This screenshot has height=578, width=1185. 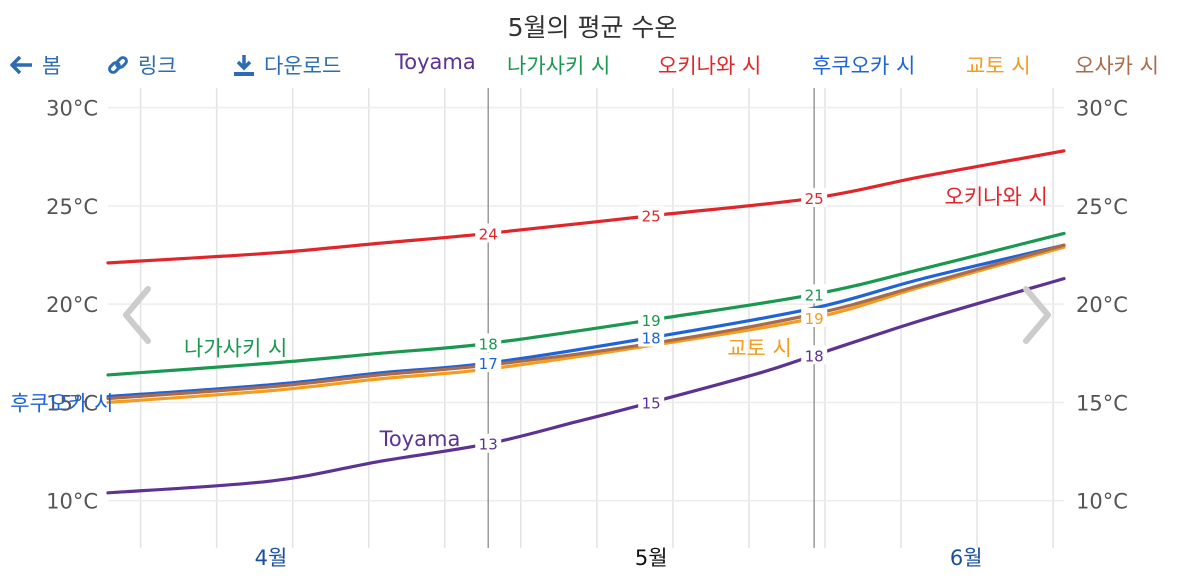 I want to click on download-label: 다운로드, so click(x=303, y=66).